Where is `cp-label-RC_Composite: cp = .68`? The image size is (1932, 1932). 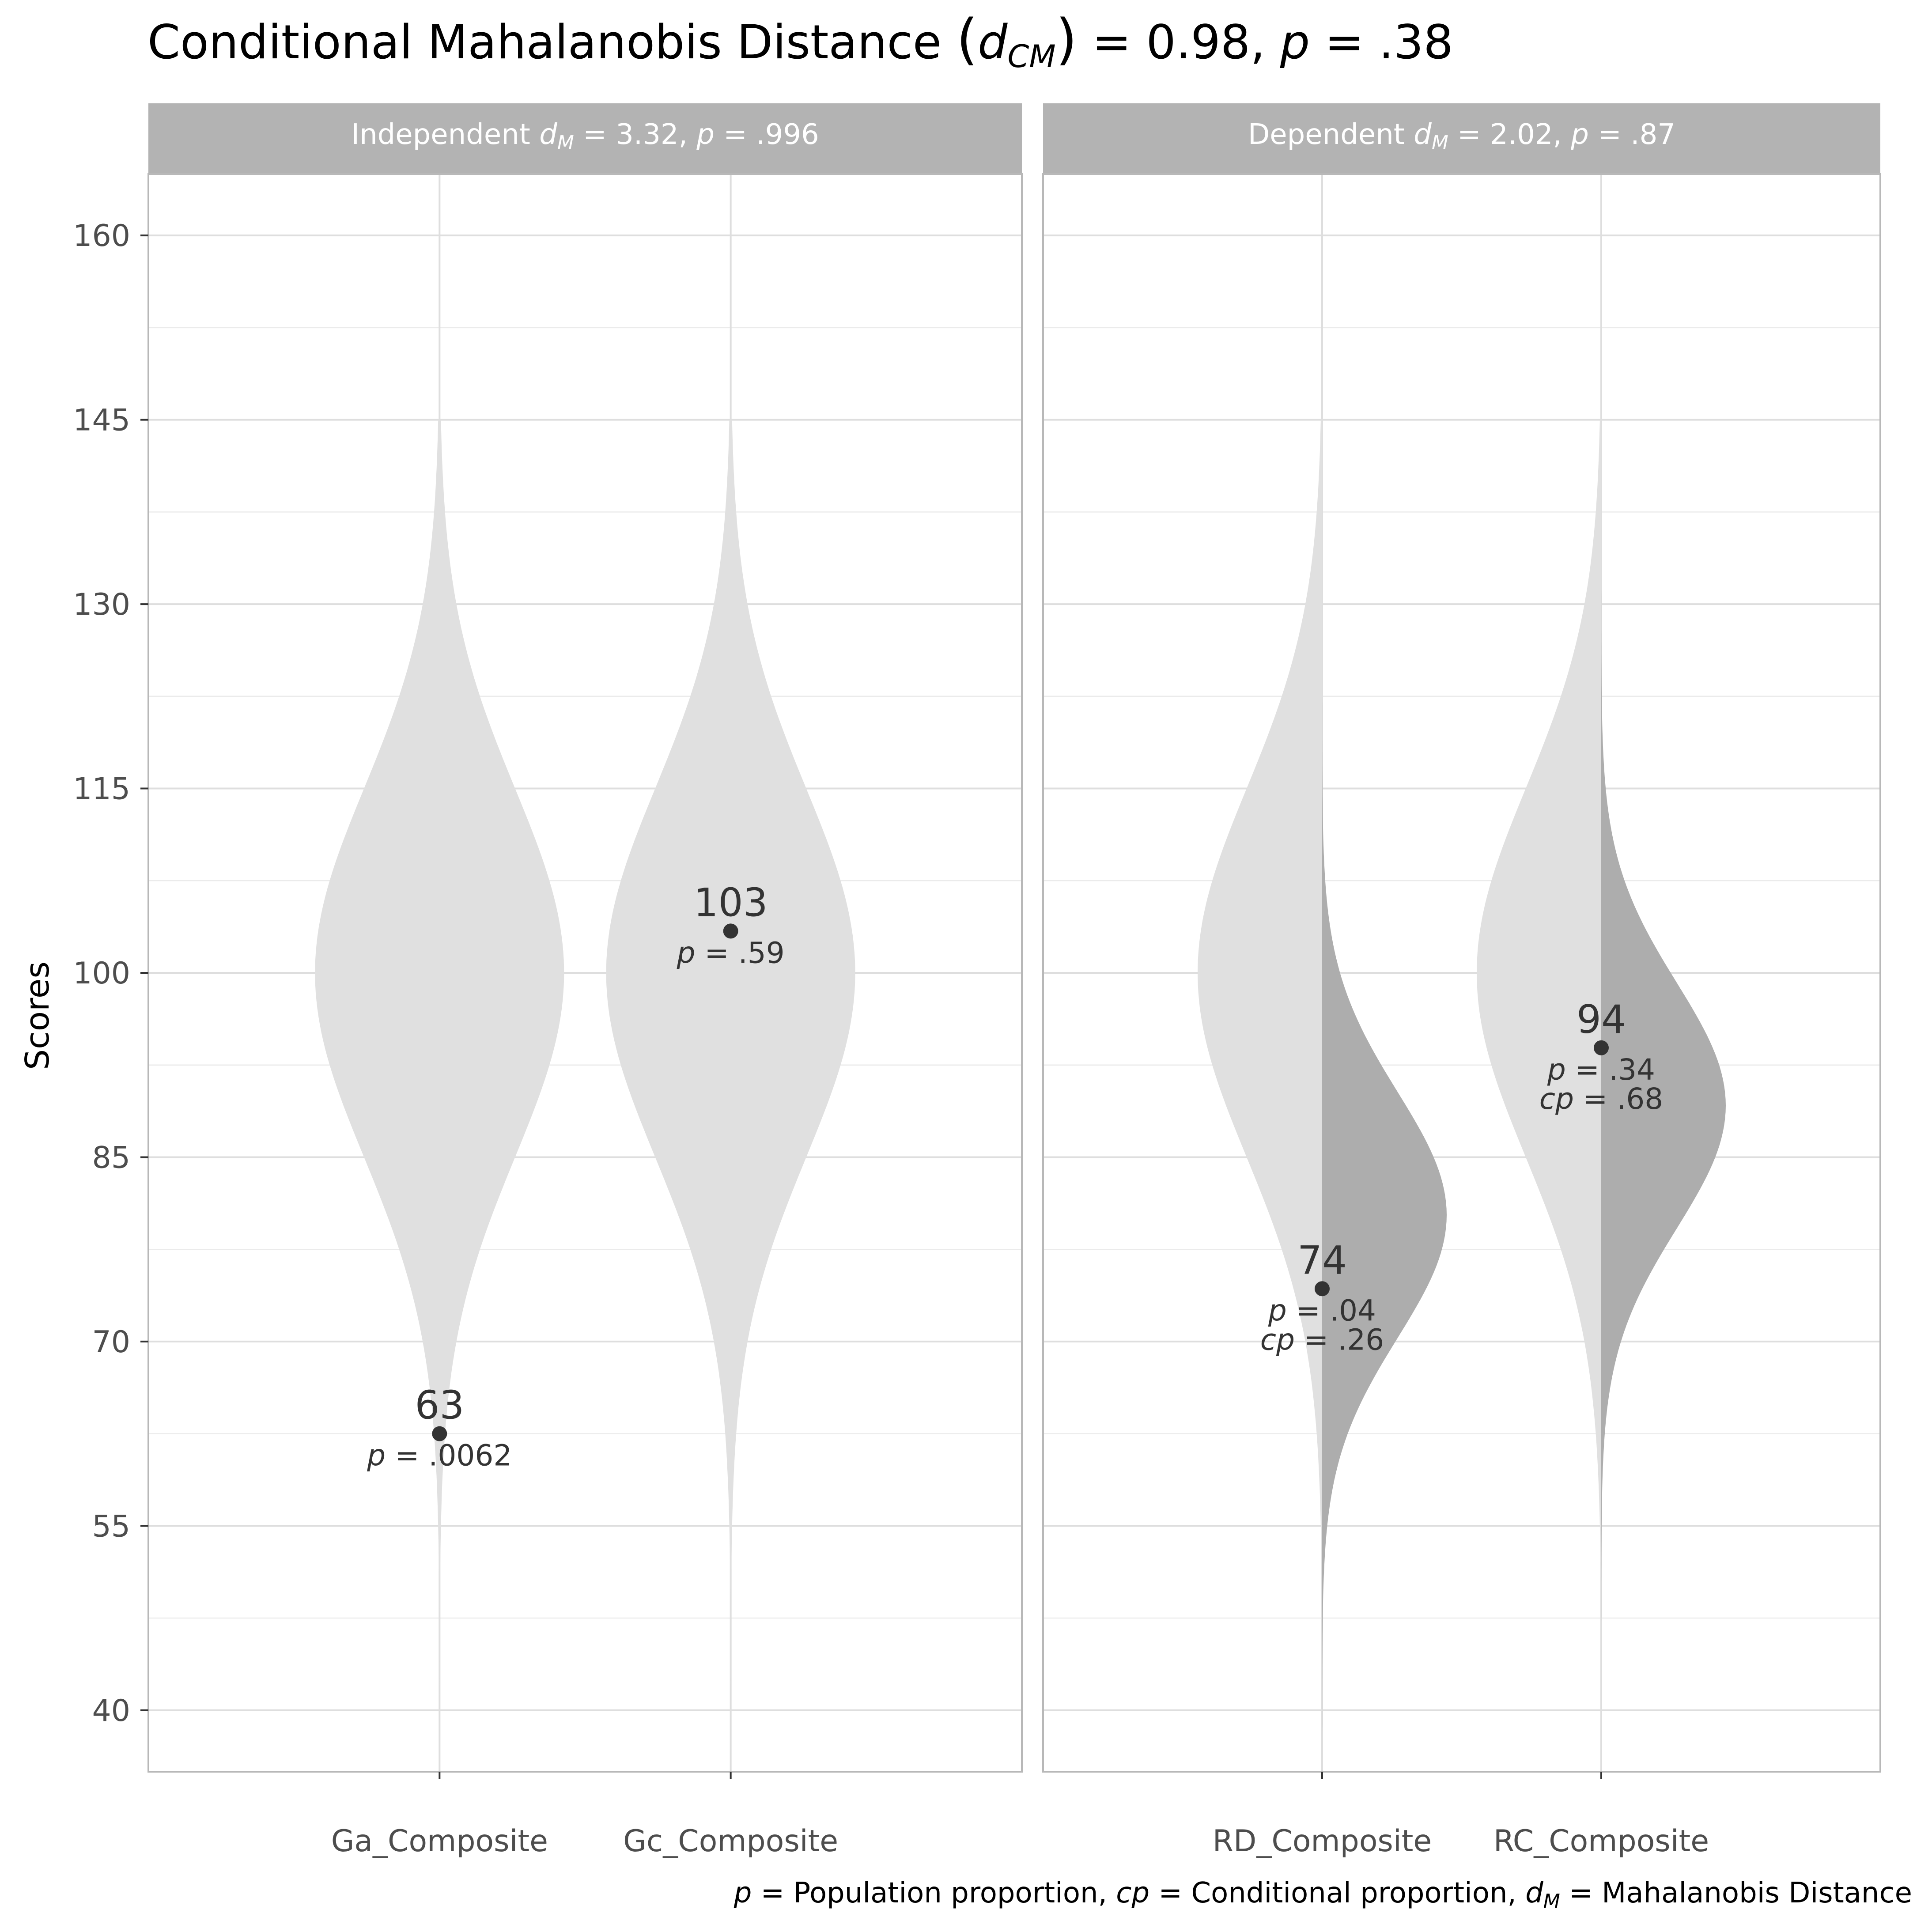
cp-label-RC_Composite: cp = .68 is located at coordinates (1601, 1099).